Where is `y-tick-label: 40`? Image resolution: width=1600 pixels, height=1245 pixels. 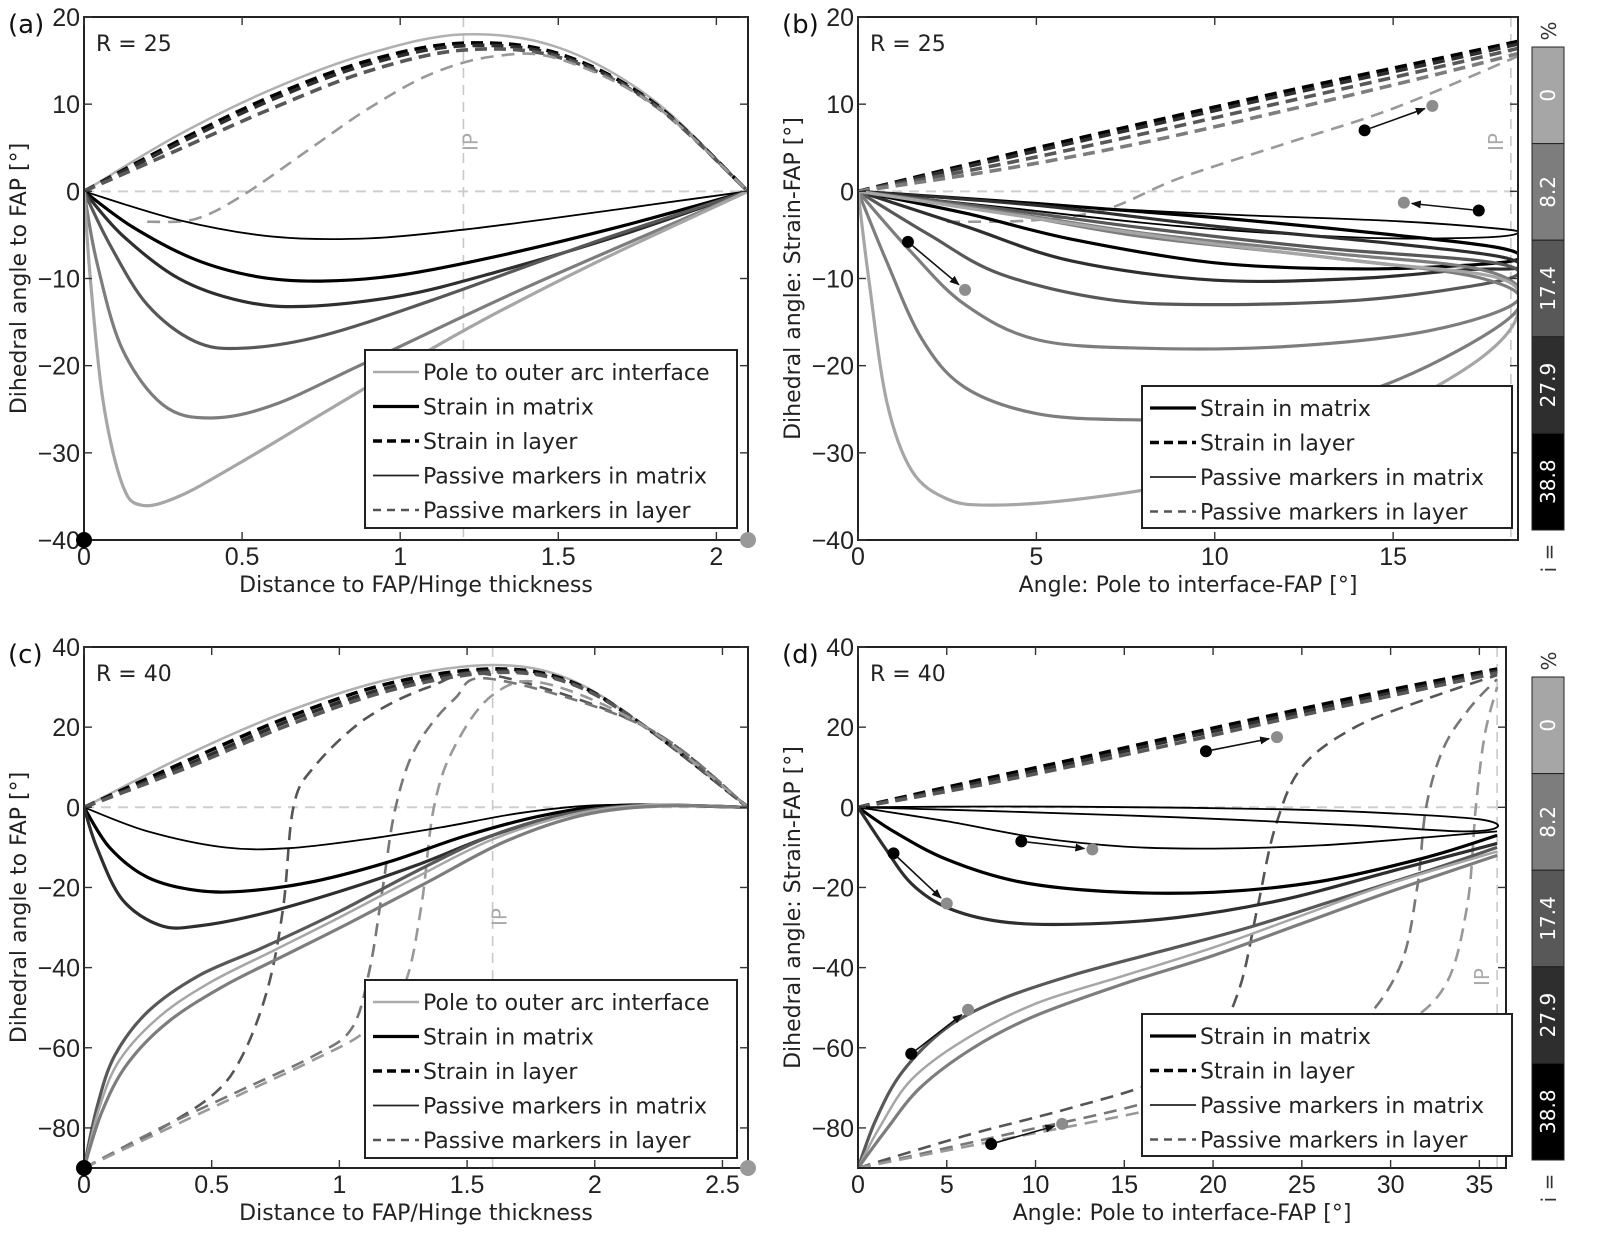
y-tick-label: 40 is located at coordinates (66, 648).